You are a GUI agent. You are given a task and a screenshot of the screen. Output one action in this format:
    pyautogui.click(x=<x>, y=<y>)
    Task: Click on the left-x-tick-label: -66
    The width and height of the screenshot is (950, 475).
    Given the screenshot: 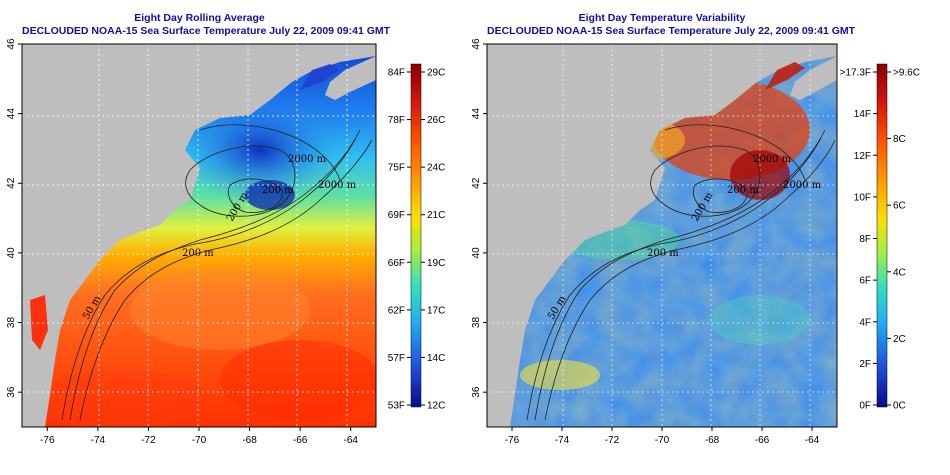 What is the action you would take?
    pyautogui.click(x=300, y=440)
    